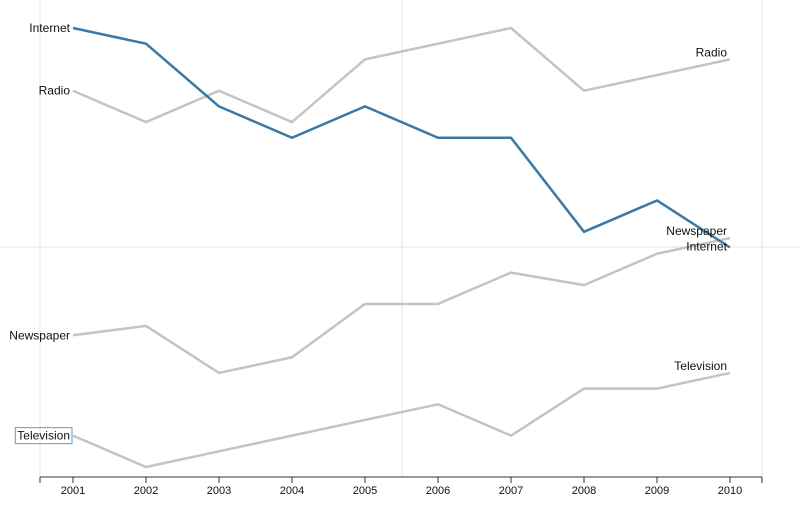 The height and width of the screenshot is (509, 800). Describe the element at coordinates (55, 91) in the screenshot. I see `series-label-radio-start: Radio` at that location.